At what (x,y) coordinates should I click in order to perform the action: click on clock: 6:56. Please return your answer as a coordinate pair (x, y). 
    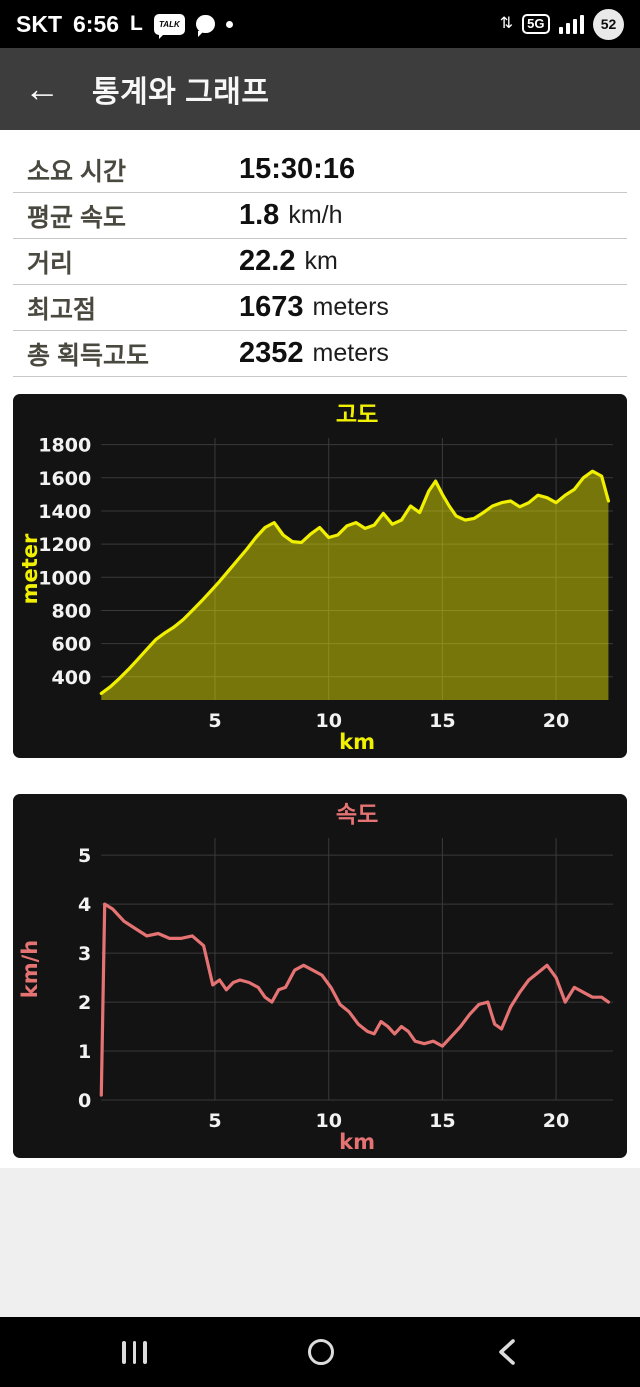
    Looking at the image, I should click on (96, 23).